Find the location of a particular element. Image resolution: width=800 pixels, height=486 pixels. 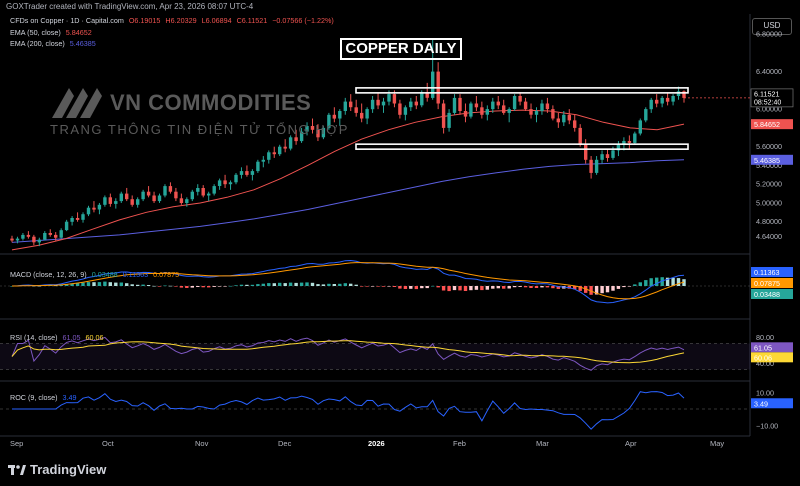

rsi-badge-2-bg is located at coordinates (772, 357).